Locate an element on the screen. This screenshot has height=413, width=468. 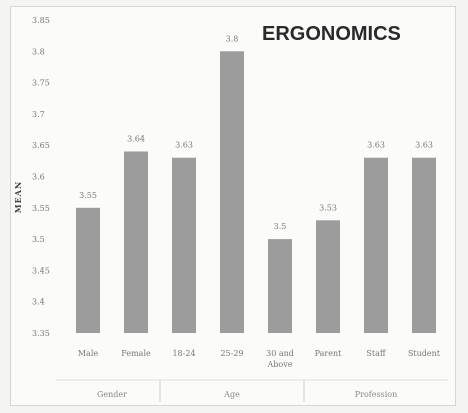
category-label: 25-29 is located at coordinates (231, 353).